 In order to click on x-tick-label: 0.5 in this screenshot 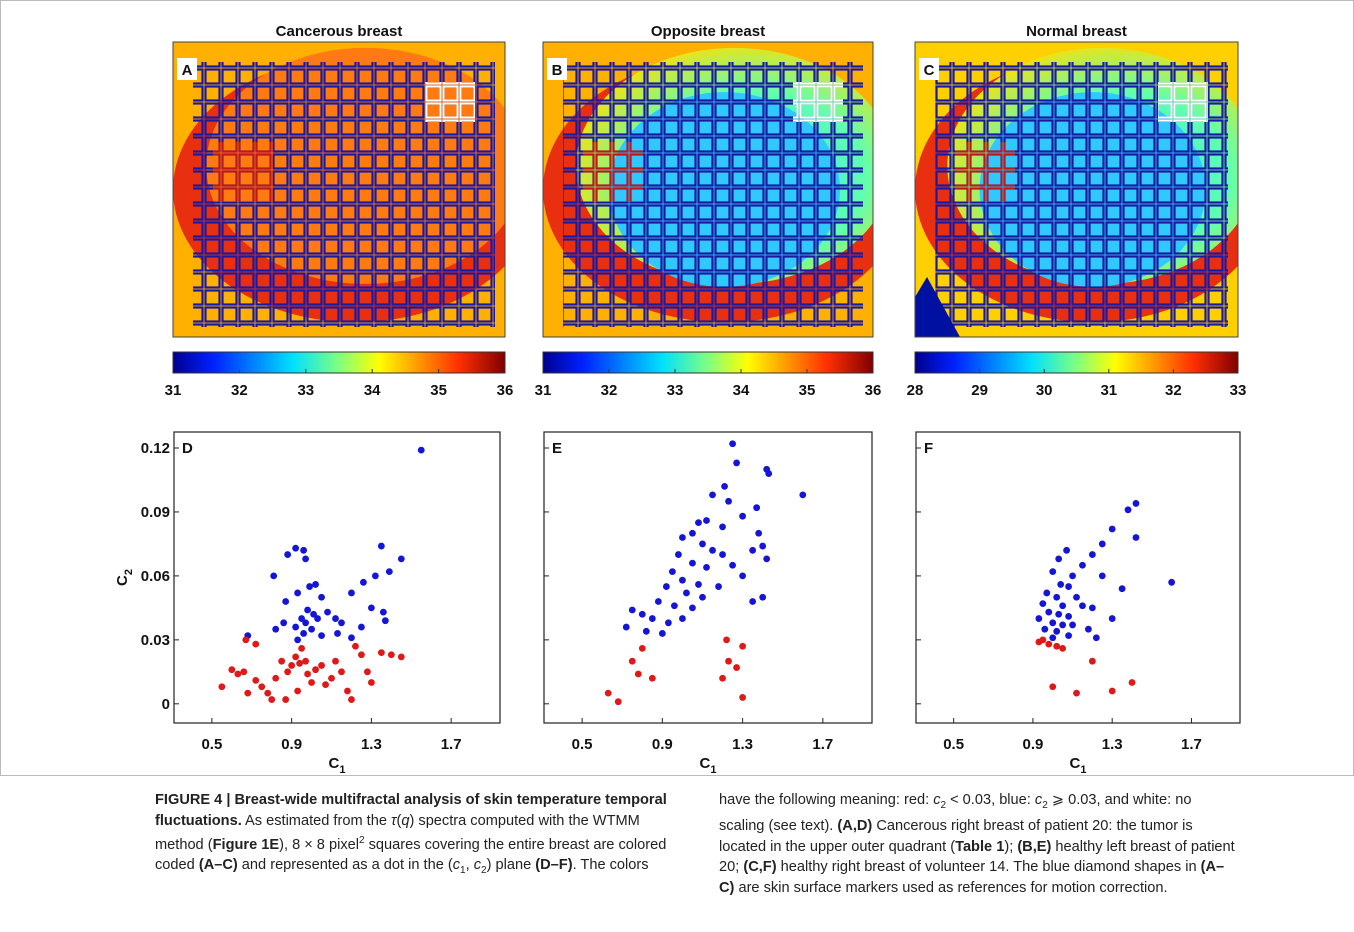, I will do `click(582, 744)`.